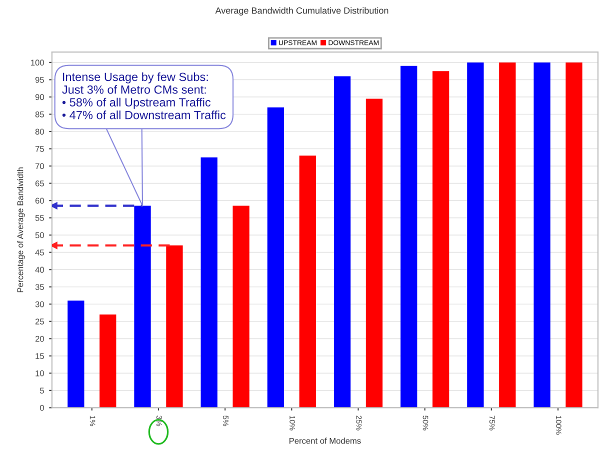 The width and height of the screenshot is (604, 453). Describe the element at coordinates (40, 373) in the screenshot. I see `y-tick-label: 10` at that location.